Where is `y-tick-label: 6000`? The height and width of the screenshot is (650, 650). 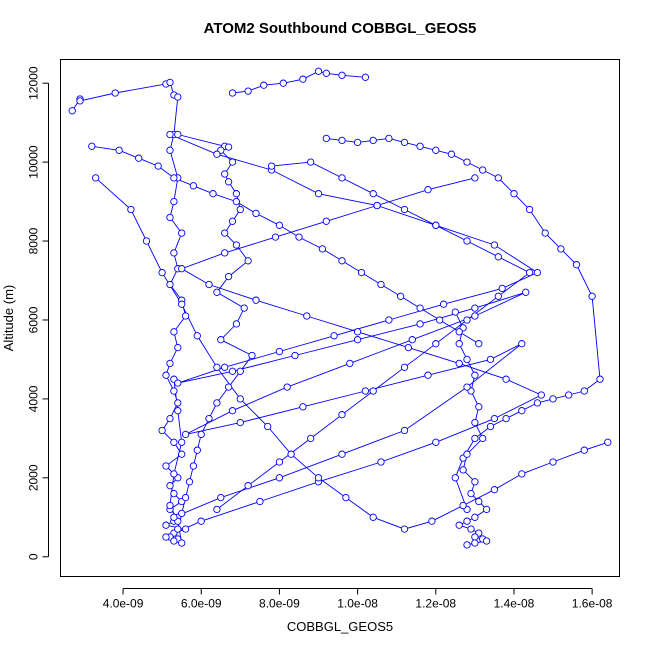
y-tick-label: 6000 is located at coordinates (34, 319).